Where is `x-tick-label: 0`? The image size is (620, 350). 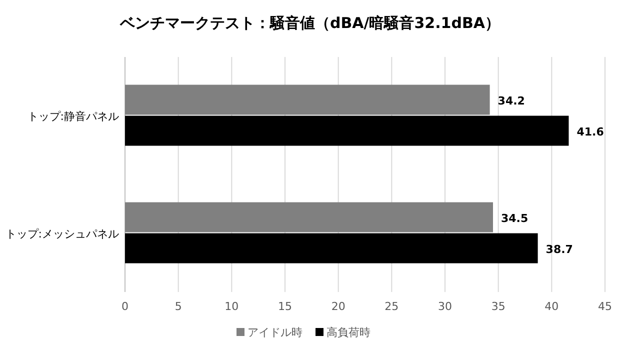
x-tick-label: 0 is located at coordinates (125, 306).